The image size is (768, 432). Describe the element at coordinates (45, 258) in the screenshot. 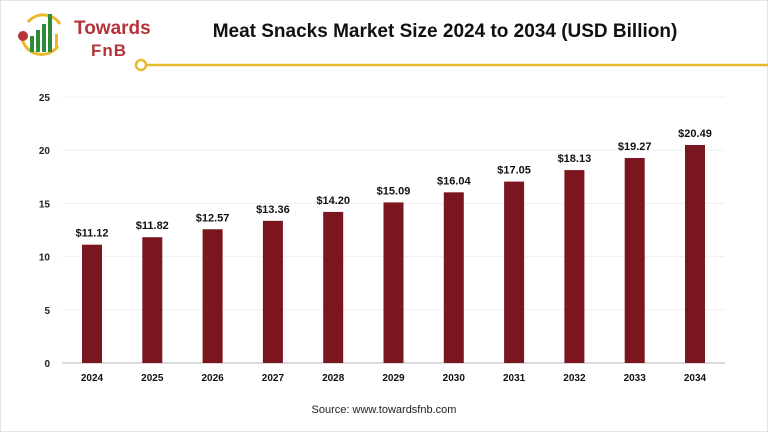

I see `y-tick-label: 10` at that location.